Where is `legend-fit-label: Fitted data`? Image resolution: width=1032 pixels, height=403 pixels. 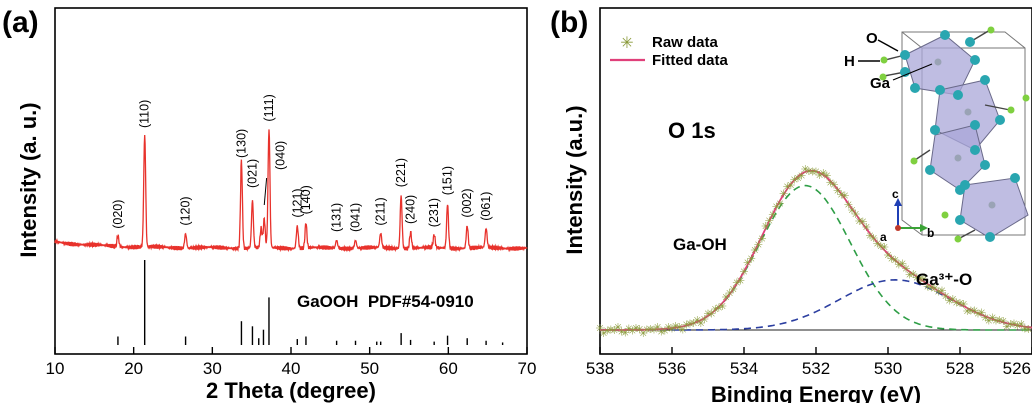 legend-fit-label: Fitted data is located at coordinates (690, 60).